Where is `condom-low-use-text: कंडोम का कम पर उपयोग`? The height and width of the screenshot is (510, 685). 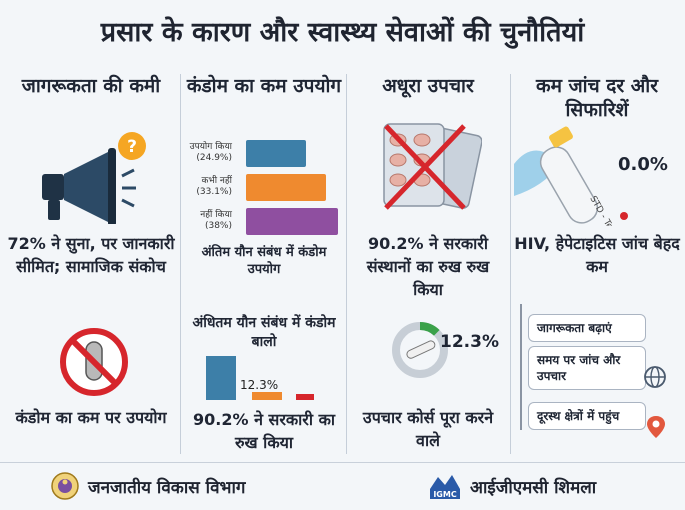 condom-low-use-text: कंडोम का कम पर उपयोग is located at coordinates (91, 417).